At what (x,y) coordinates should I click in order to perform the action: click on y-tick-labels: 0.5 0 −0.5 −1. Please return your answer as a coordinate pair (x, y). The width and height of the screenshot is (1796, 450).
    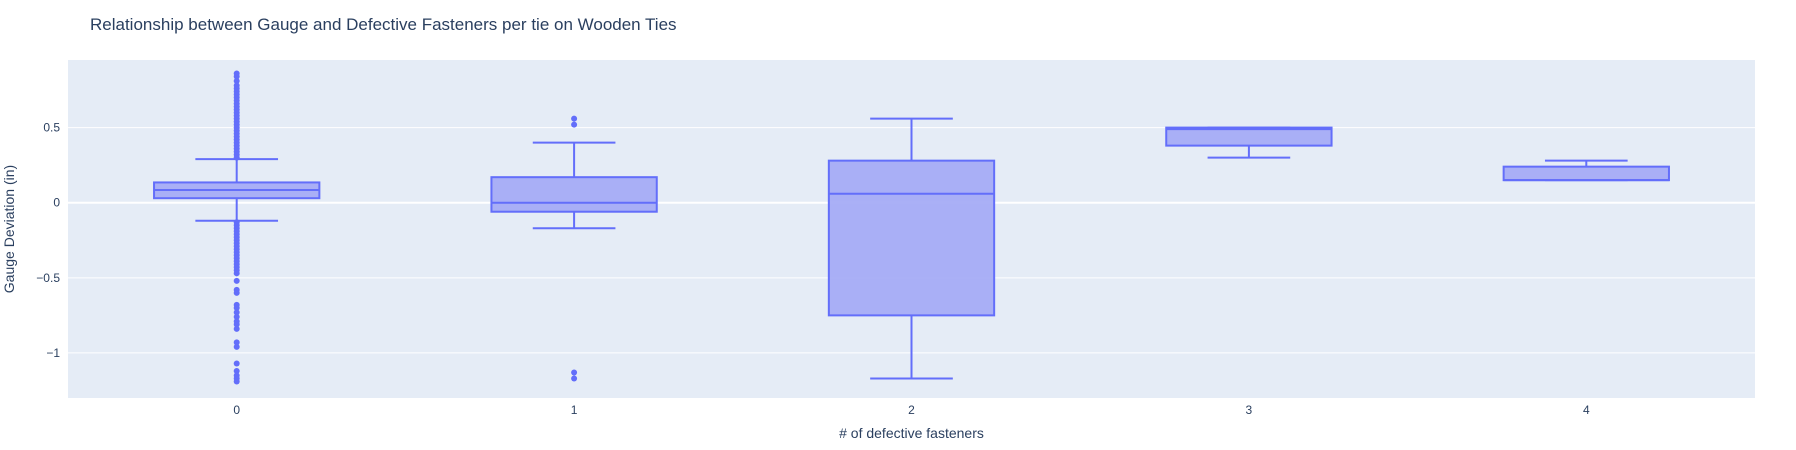
    Looking at the image, I should click on (48, 240).